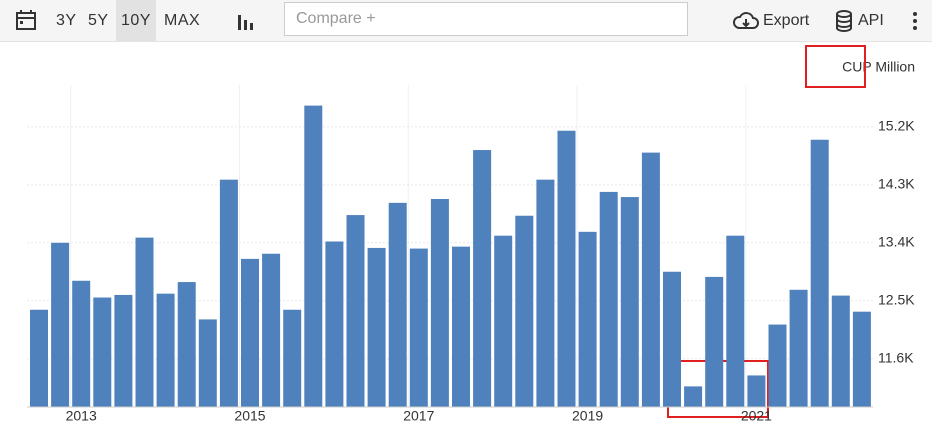  Describe the element at coordinates (896, 126) in the screenshot. I see `y-tick-label: 15.2K` at that location.